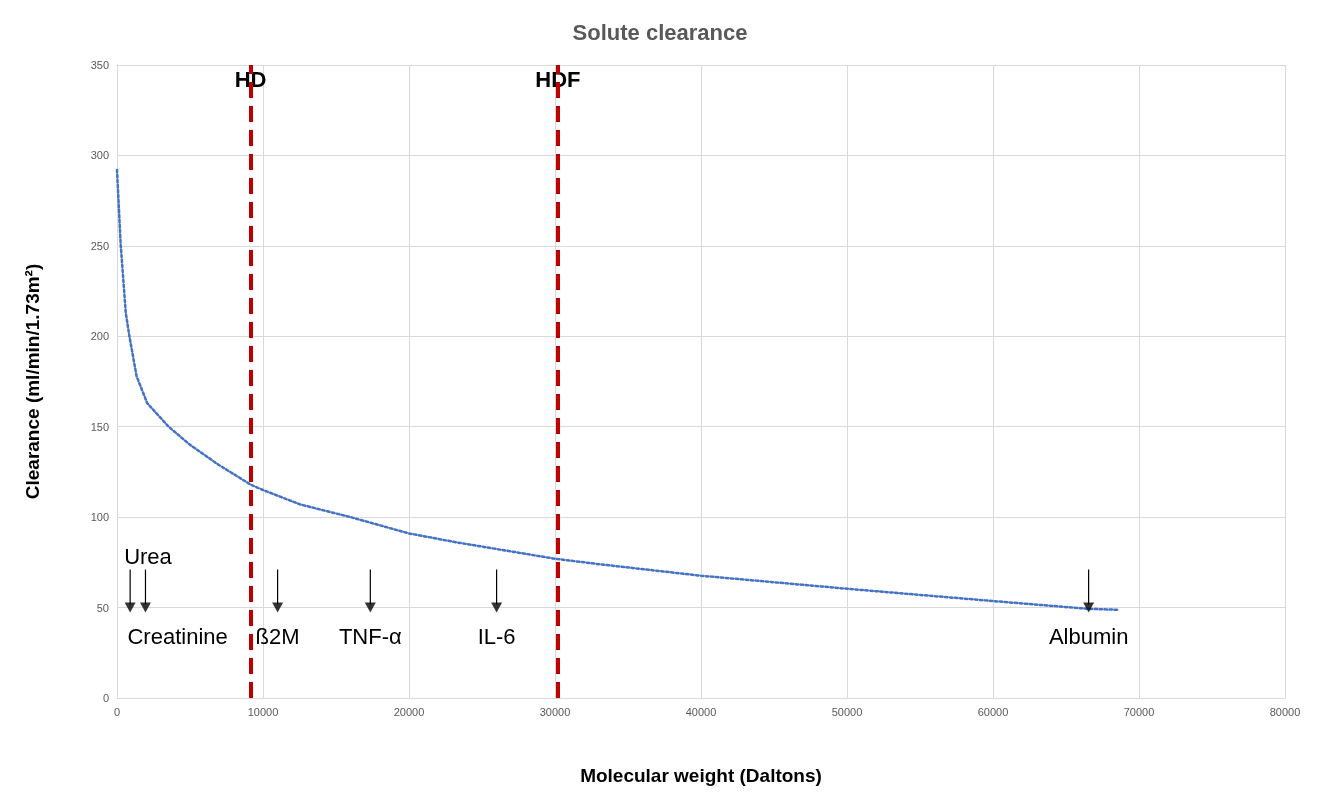 The image size is (1320, 798). What do you see at coordinates (99, 517) in the screenshot?
I see `y-tick-label: 100` at bounding box center [99, 517].